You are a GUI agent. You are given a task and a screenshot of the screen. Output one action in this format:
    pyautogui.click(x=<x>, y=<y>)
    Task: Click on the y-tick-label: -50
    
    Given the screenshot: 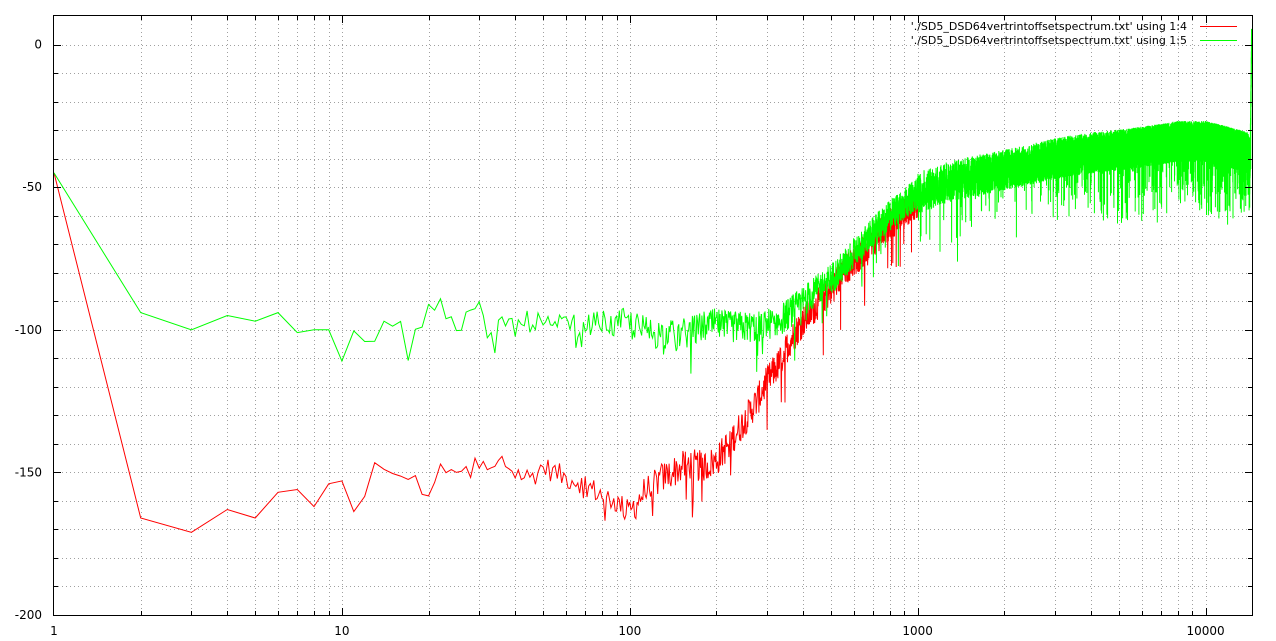 What is the action you would take?
    pyautogui.click(x=32, y=187)
    